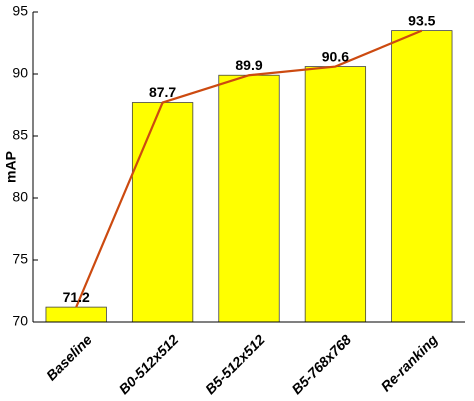 The width and height of the screenshot is (474, 401). Describe the element at coordinates (20, 321) in the screenshot. I see `y-tick-label: 70` at that location.